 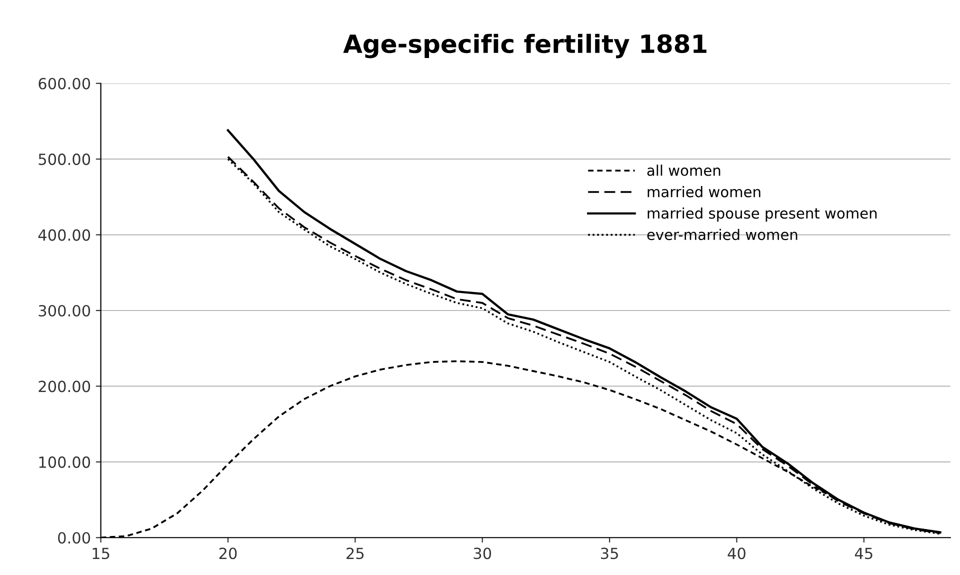 I want to click on legend-label: married women, so click(x=704, y=192).